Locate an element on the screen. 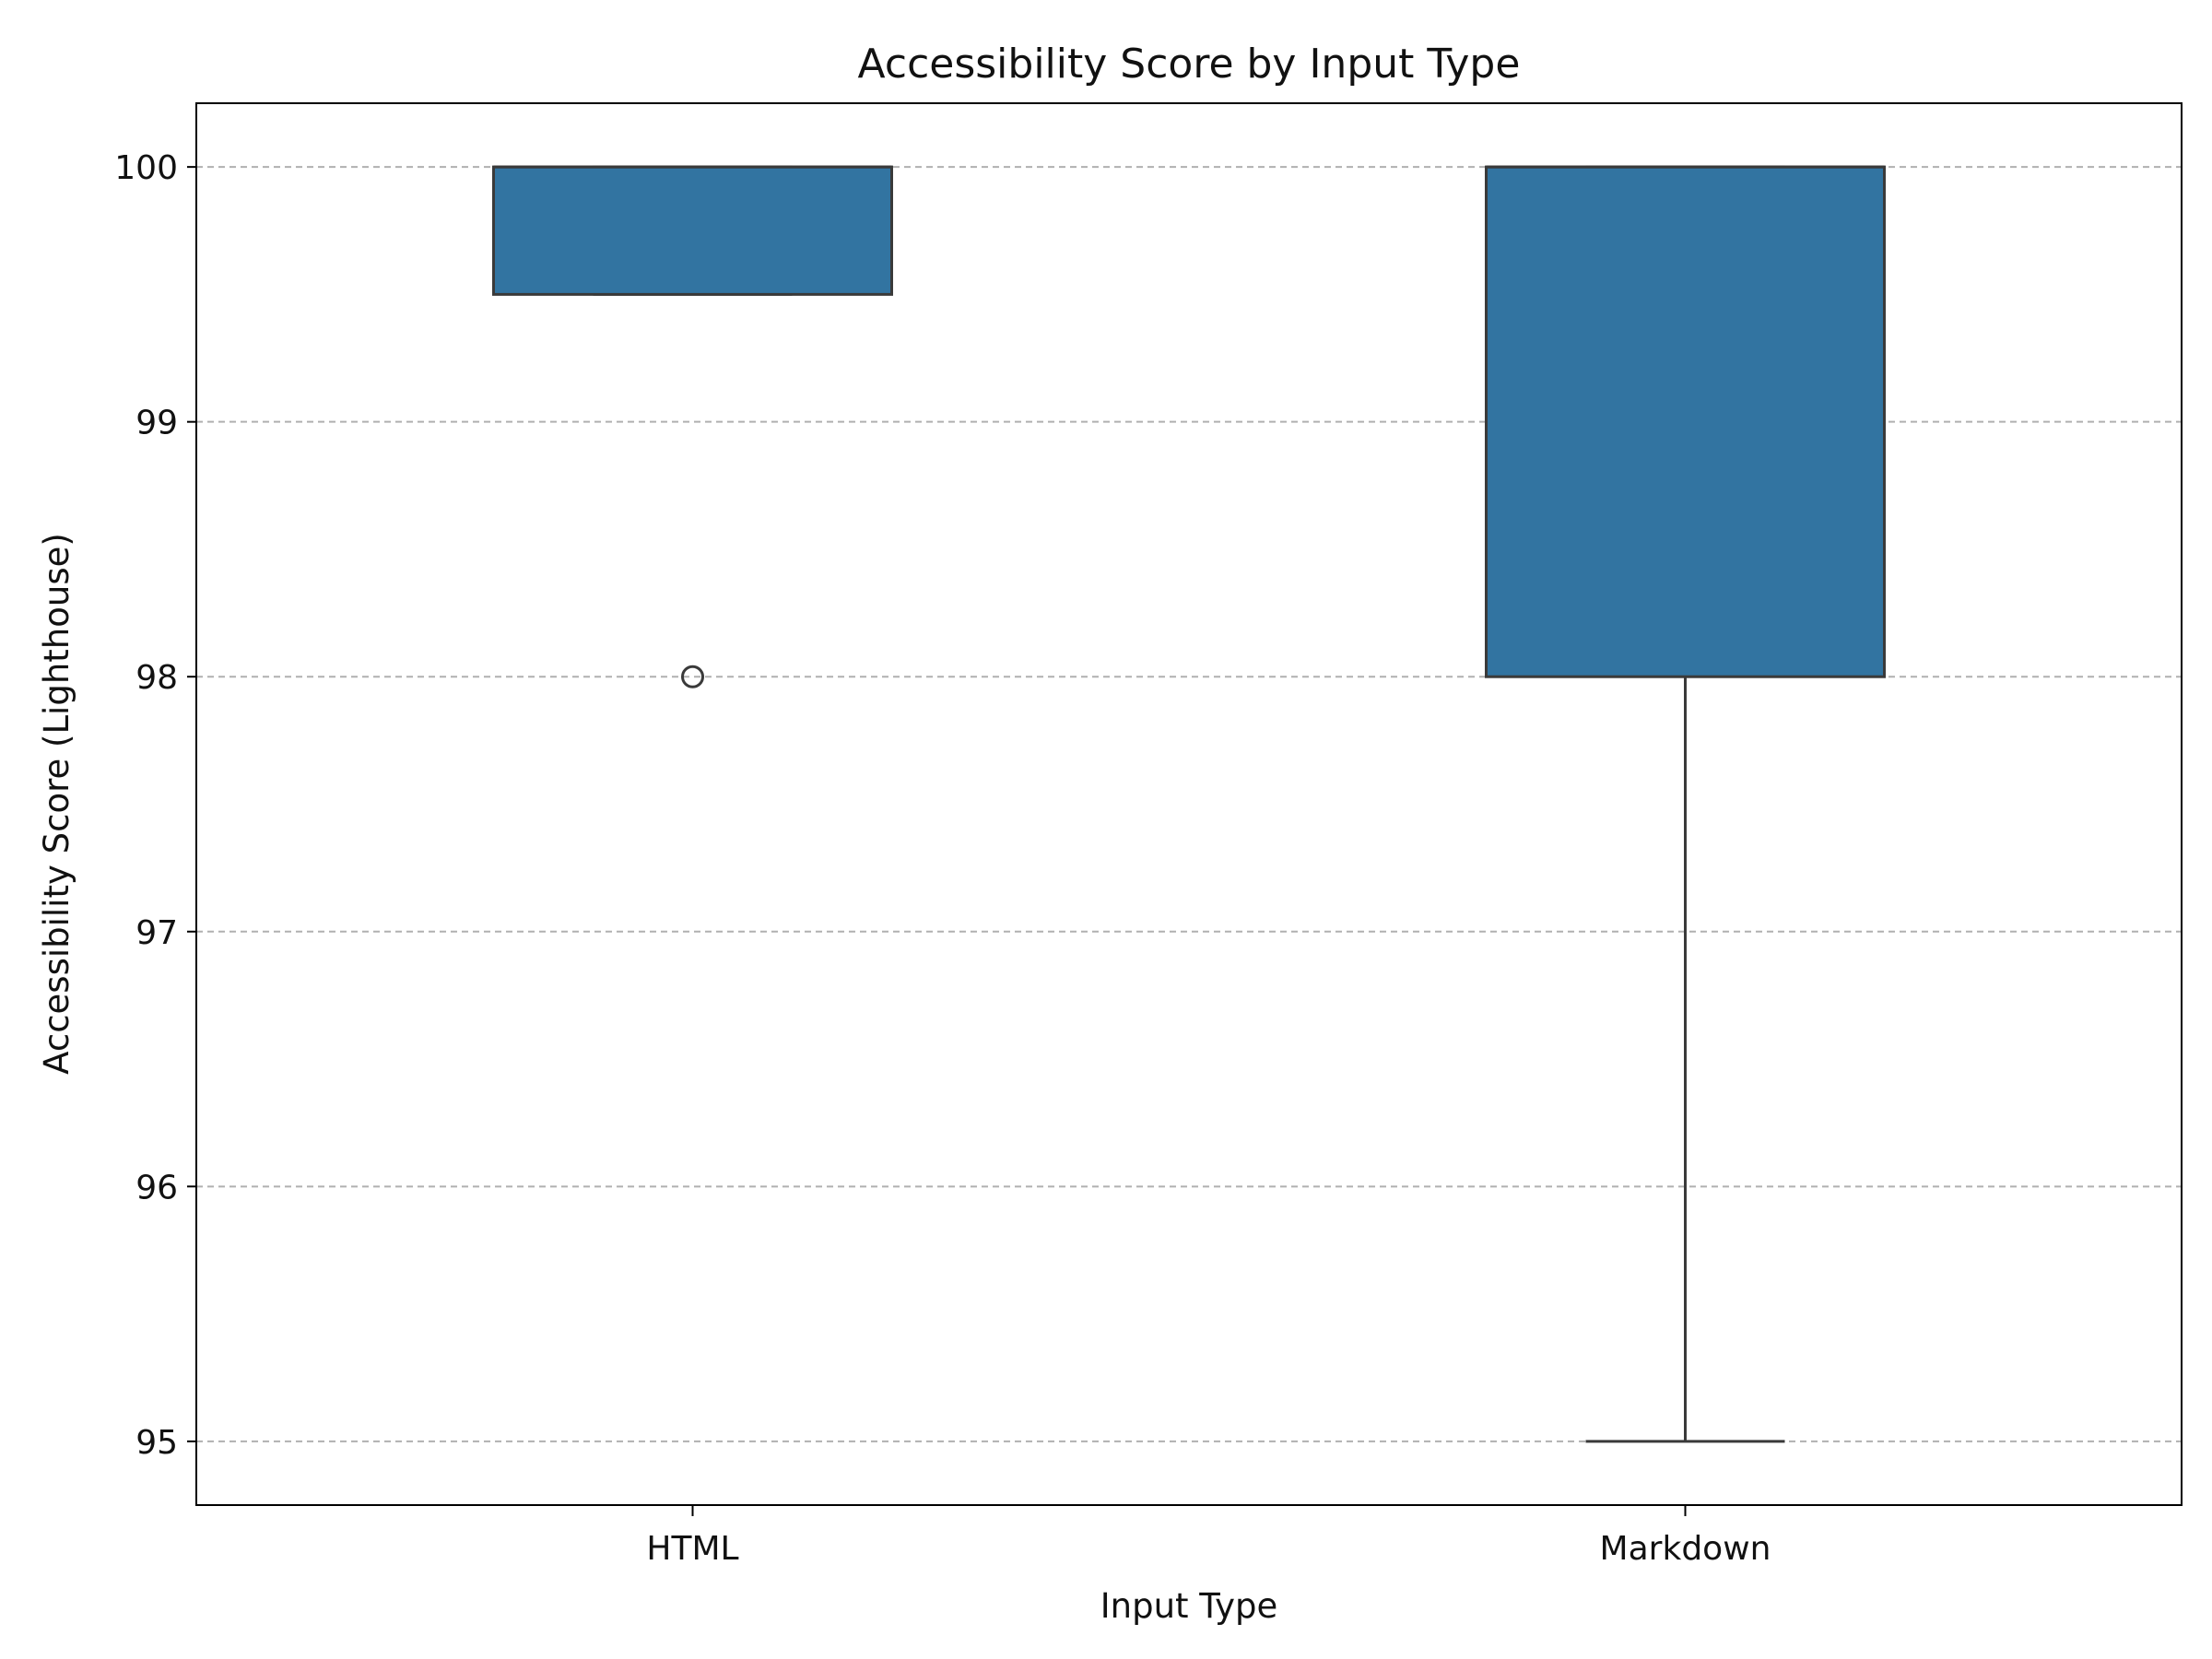 The image size is (2212, 1659). x-tick-label: Markdown is located at coordinates (1685, 1549).